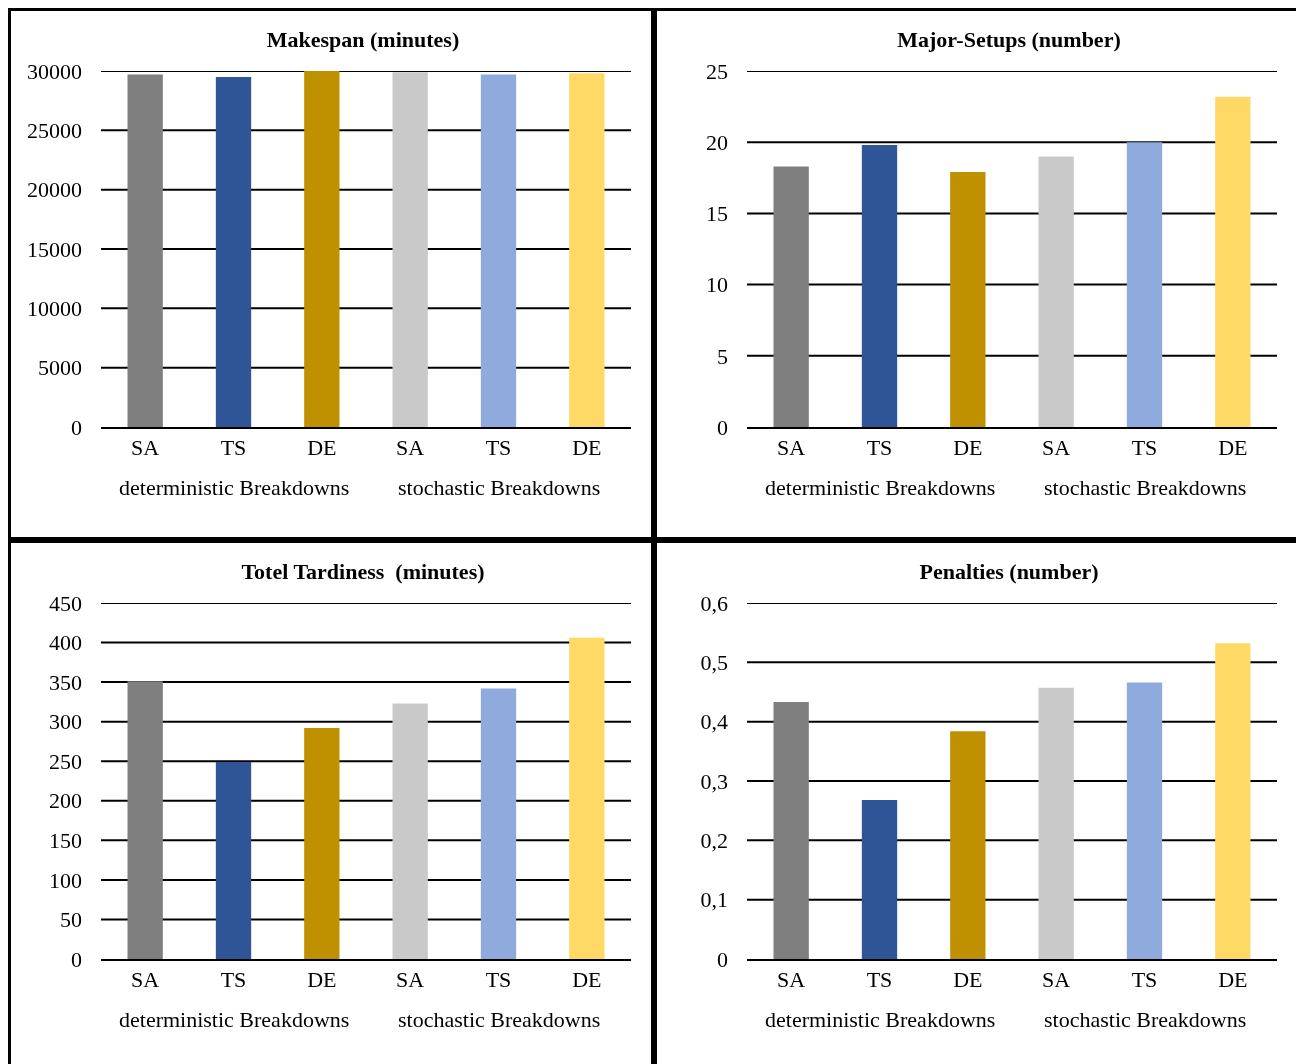  What do you see at coordinates (54, 249) in the screenshot?
I see `y-tick-label: 15000` at bounding box center [54, 249].